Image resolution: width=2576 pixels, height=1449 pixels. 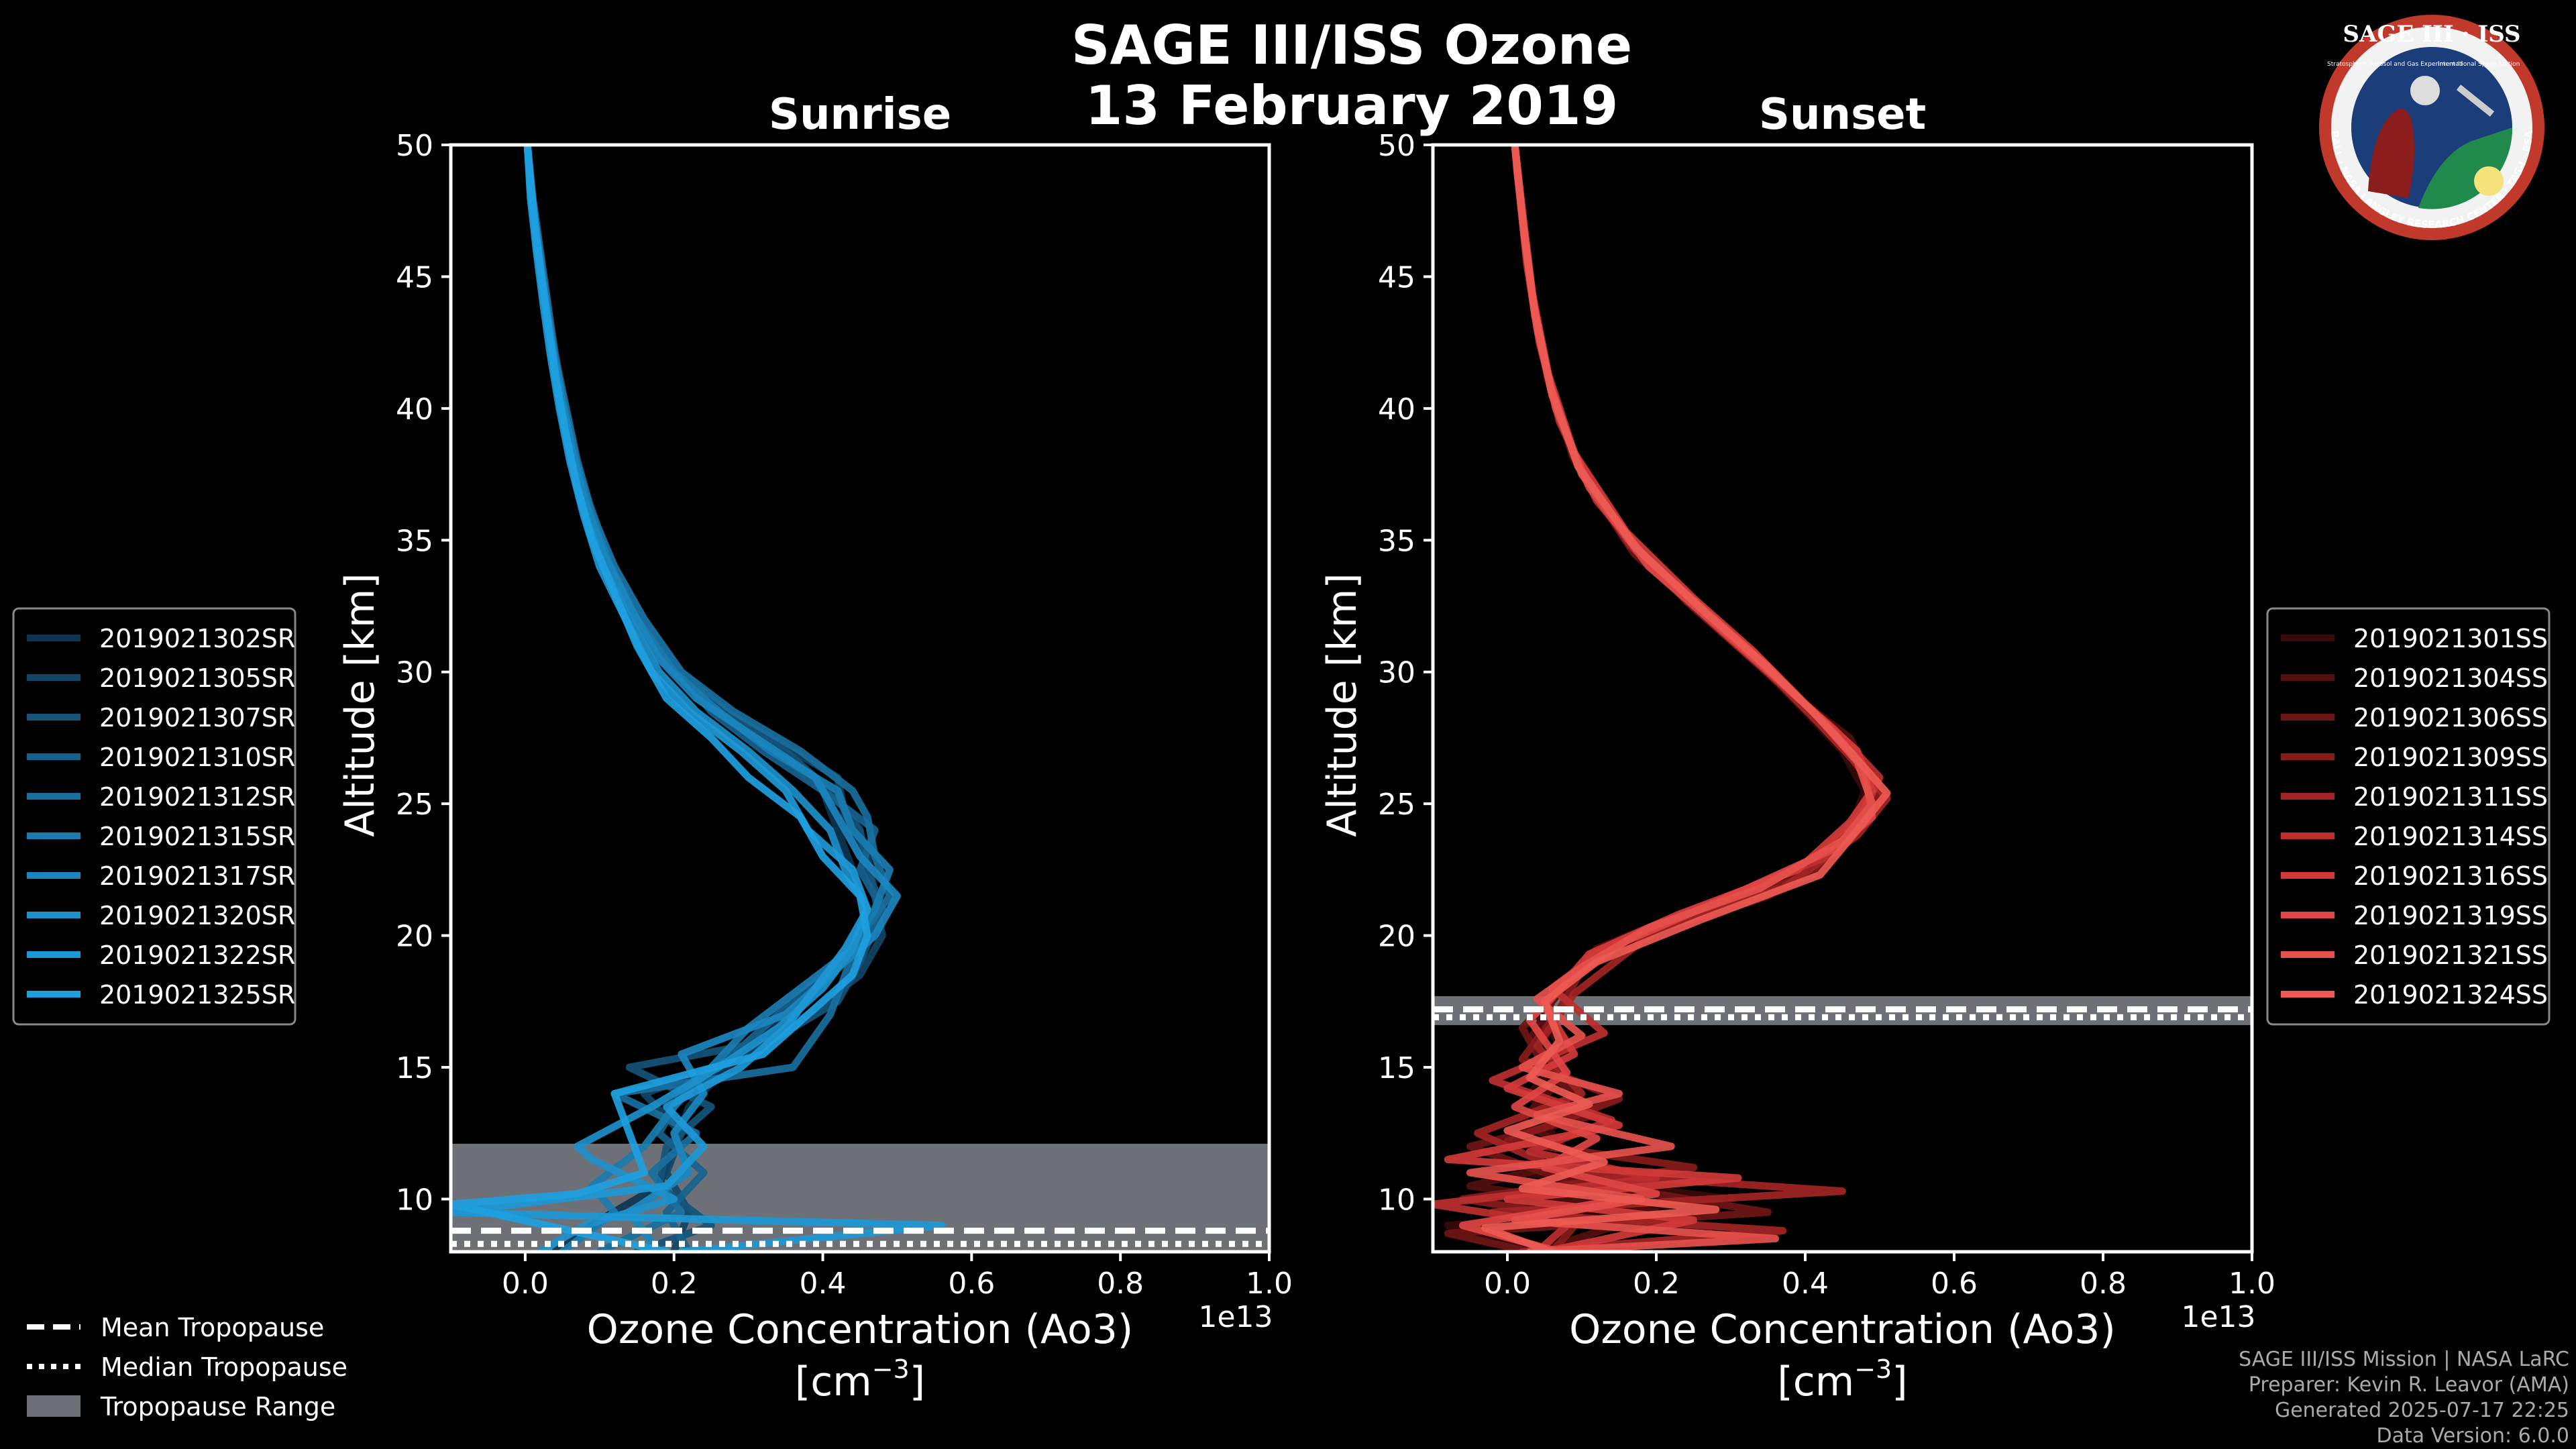 What do you see at coordinates (674, 1284) in the screenshot?
I see `sunrise-xtick-label: 0.2` at bounding box center [674, 1284].